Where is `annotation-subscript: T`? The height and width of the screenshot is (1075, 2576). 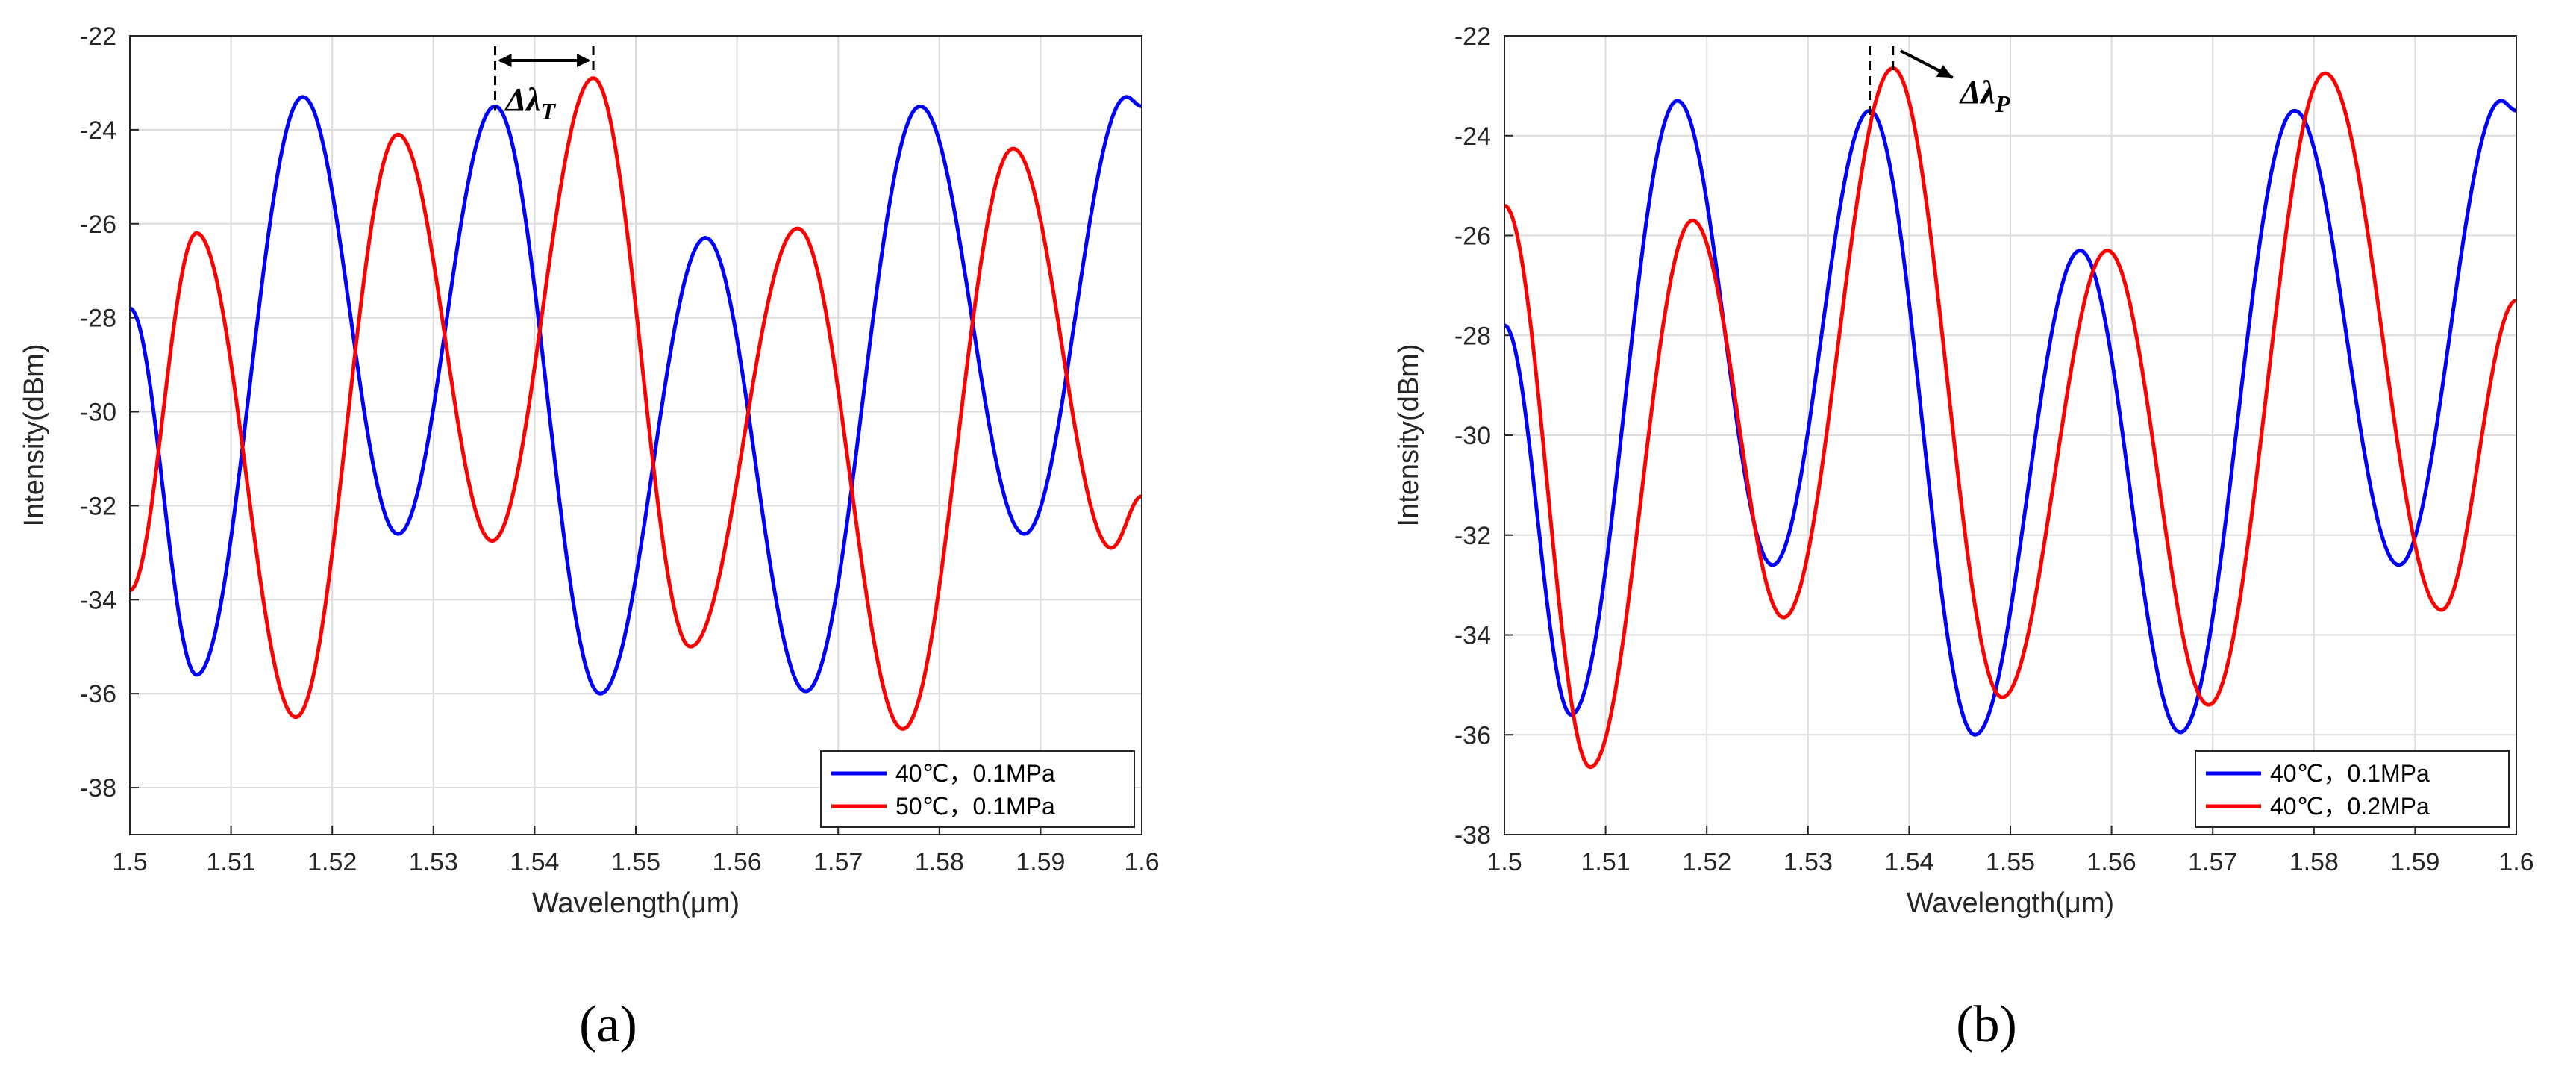 annotation-subscript: T is located at coordinates (549, 111).